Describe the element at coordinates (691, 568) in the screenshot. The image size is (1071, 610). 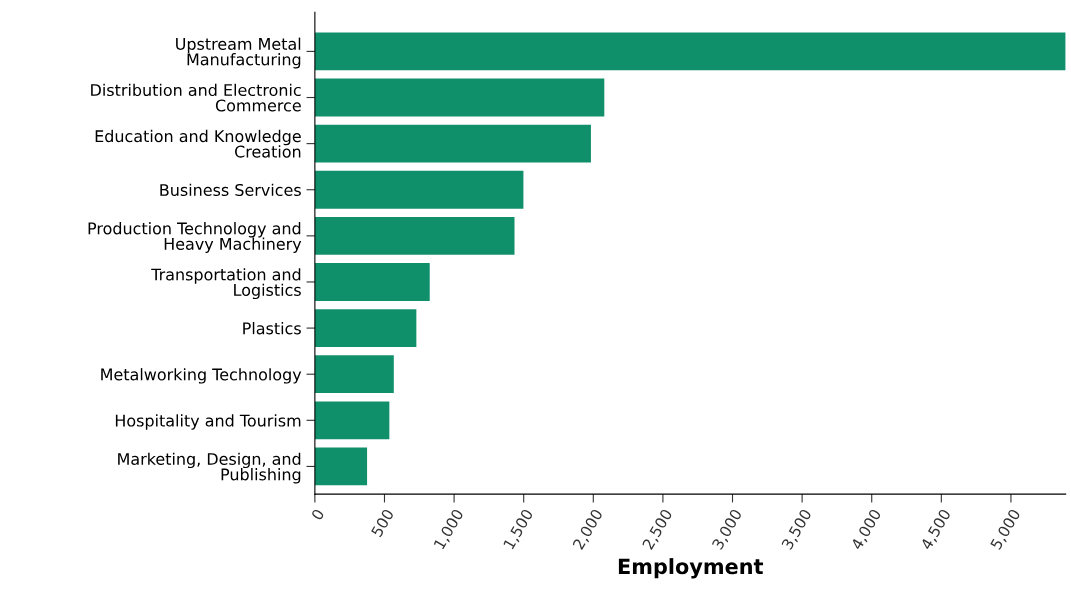
I see `x-axis-title: Employment` at that location.